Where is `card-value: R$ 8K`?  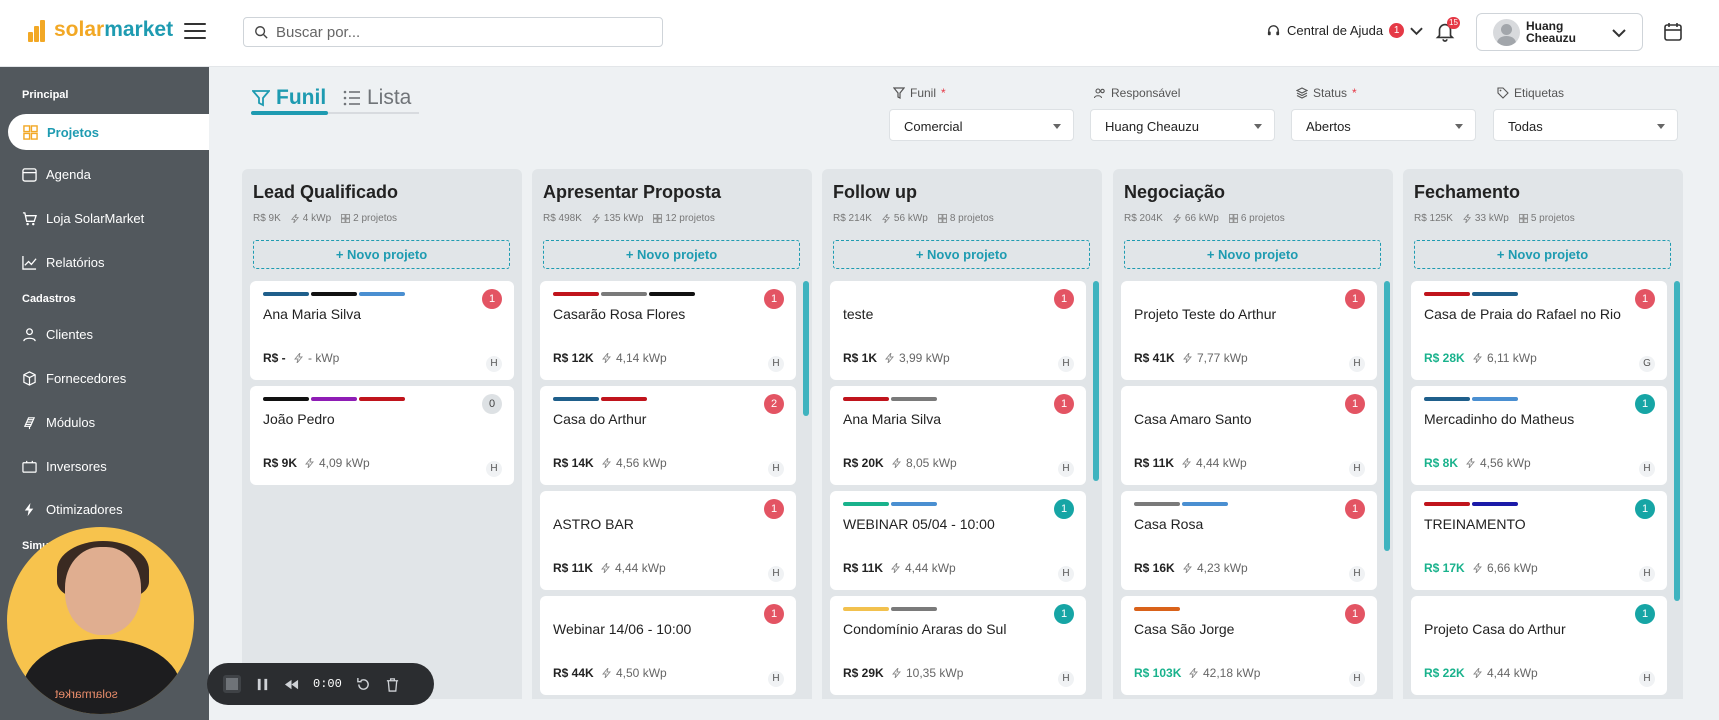
card-value: R$ 8K is located at coordinates (1441, 463).